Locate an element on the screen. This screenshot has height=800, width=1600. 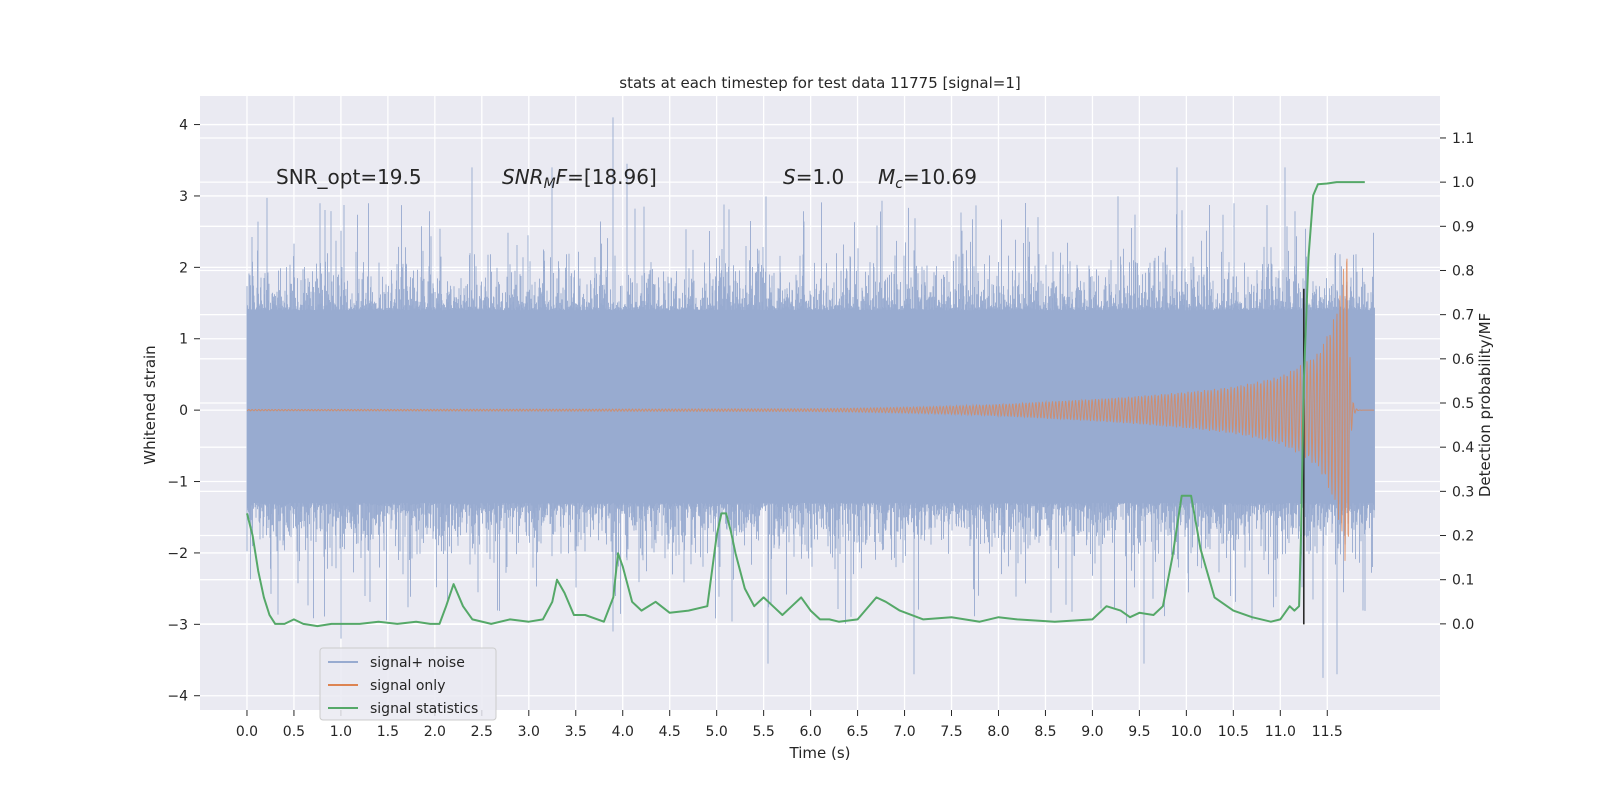
annotation-snr-opt: SNR_opt=19.5 is located at coordinates (349, 177).